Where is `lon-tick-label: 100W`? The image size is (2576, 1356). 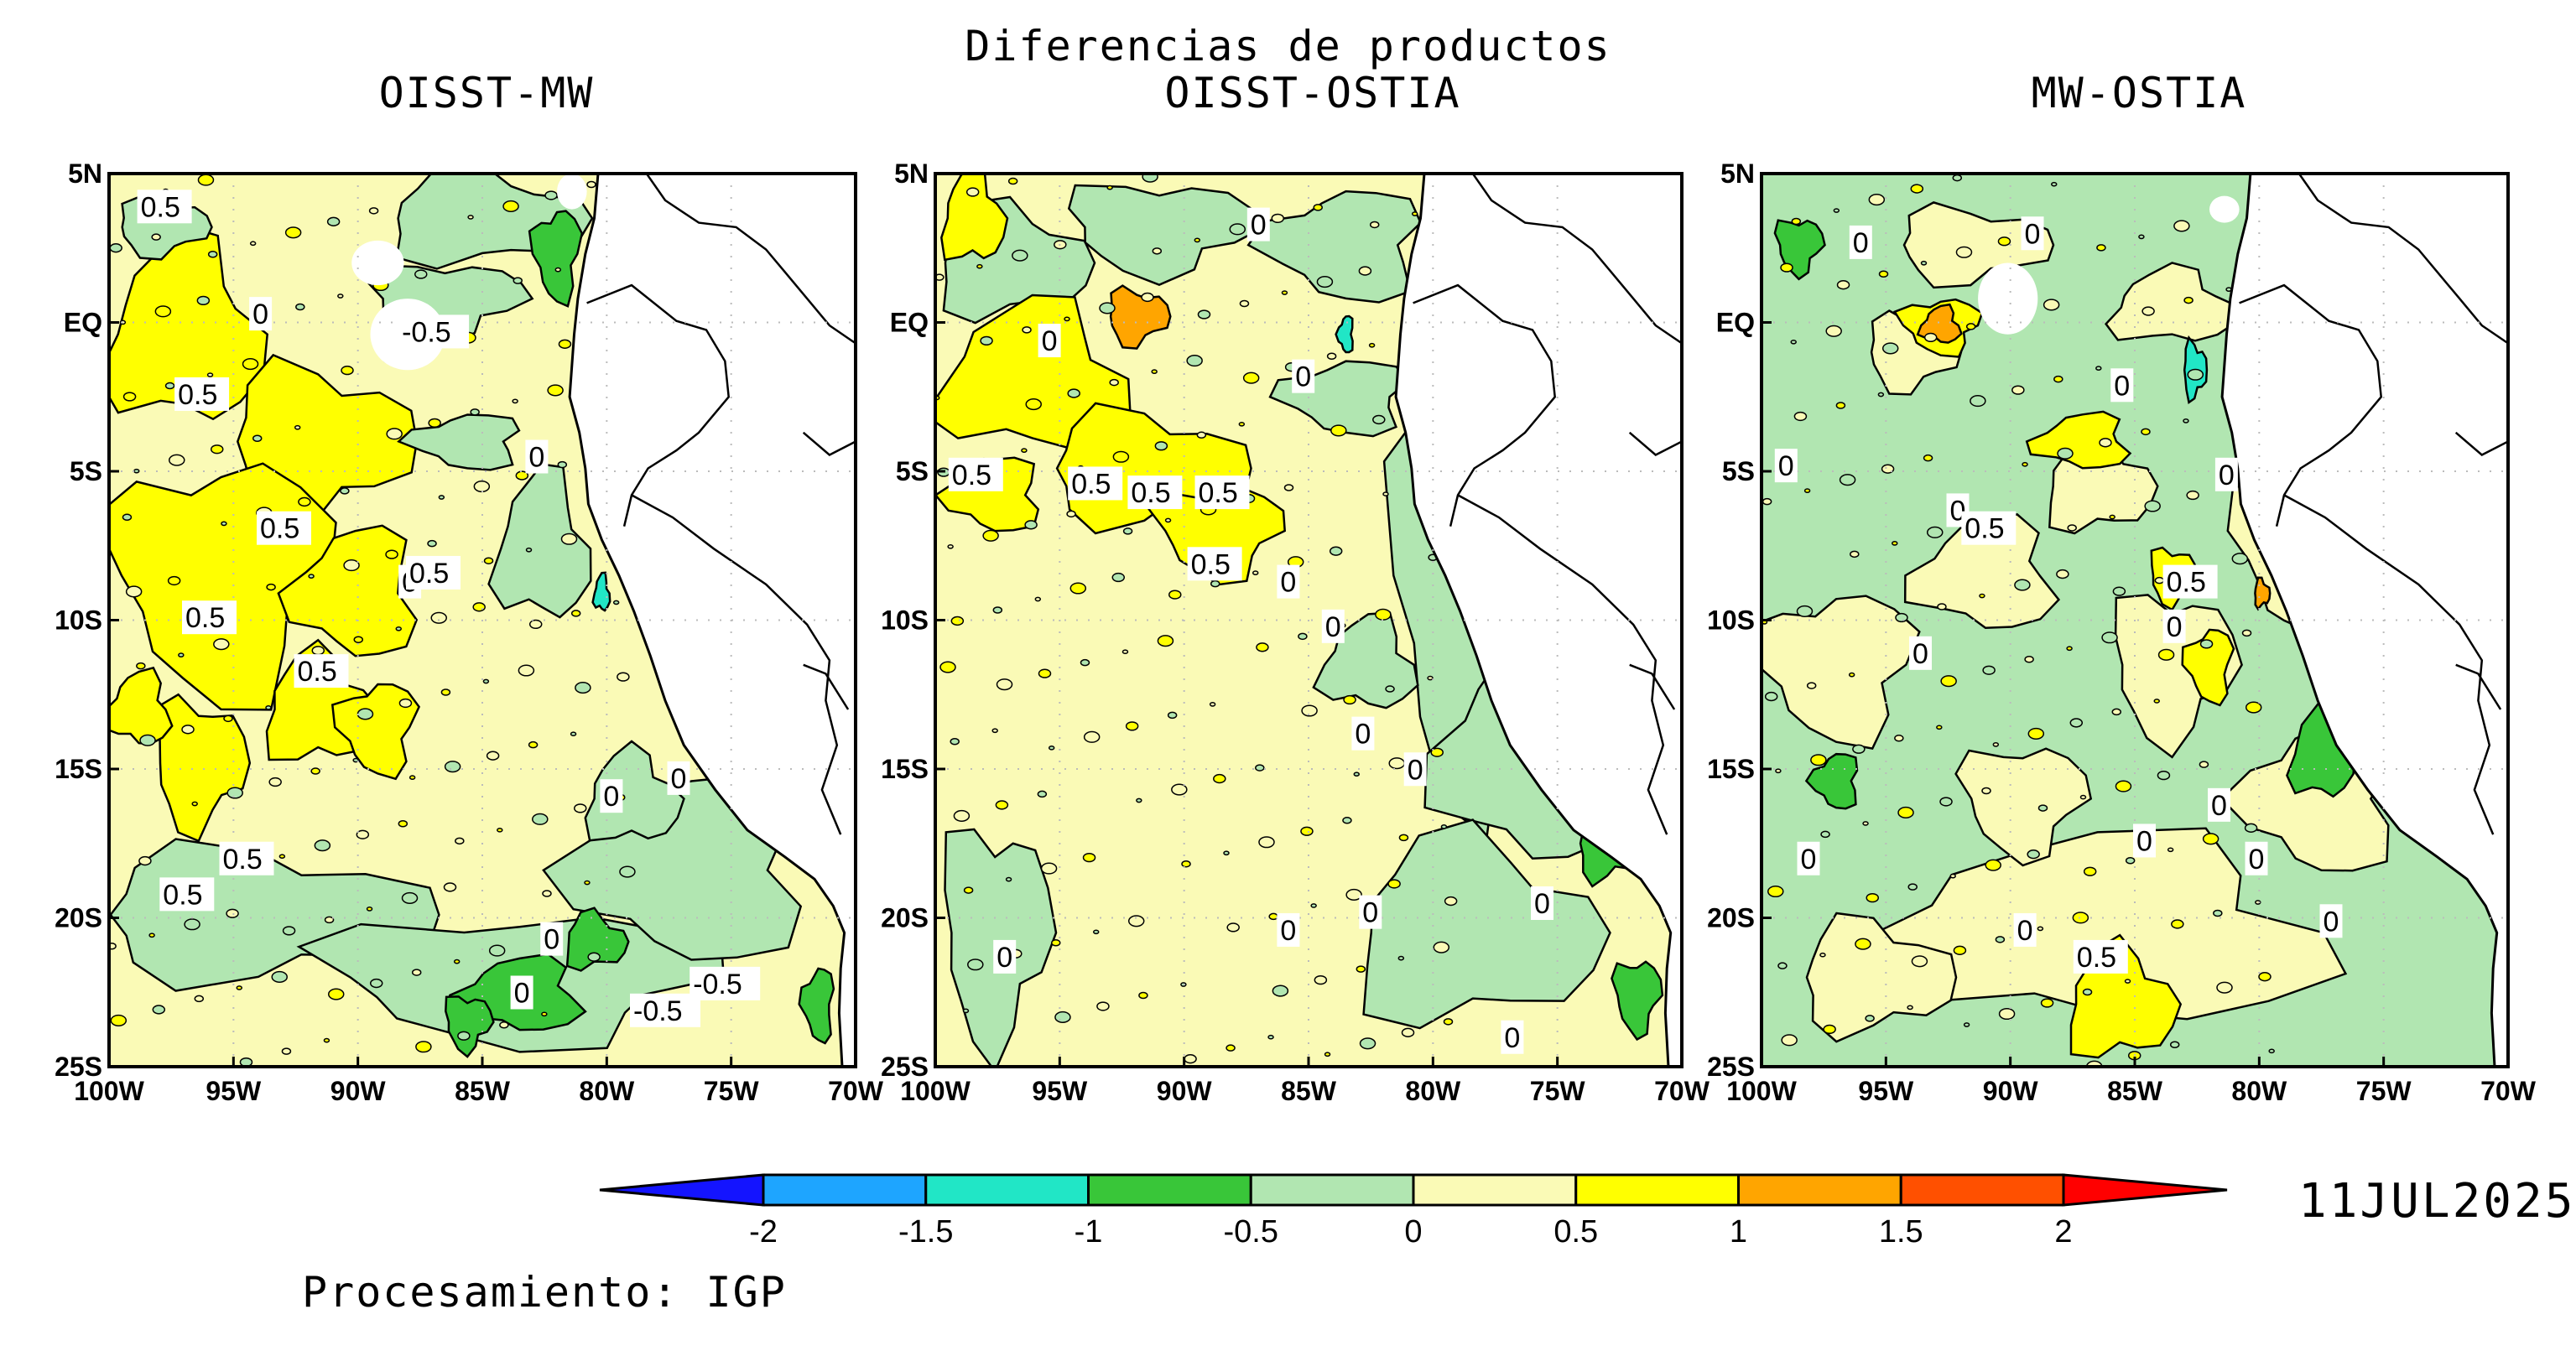 lon-tick-label: 100W is located at coordinates (935, 1091).